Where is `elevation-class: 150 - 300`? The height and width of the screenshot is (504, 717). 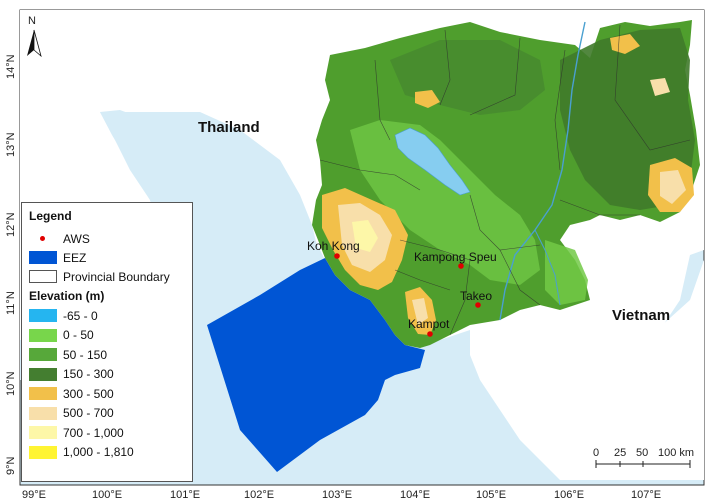 elevation-class: 150 - 300 is located at coordinates (107, 375).